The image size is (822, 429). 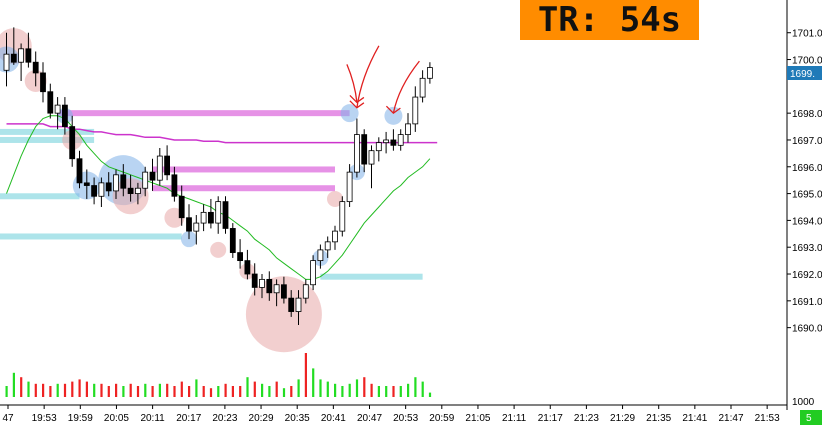 What do you see at coordinates (218, 249) in the screenshot?
I see `sell-volume-bubble` at bounding box center [218, 249].